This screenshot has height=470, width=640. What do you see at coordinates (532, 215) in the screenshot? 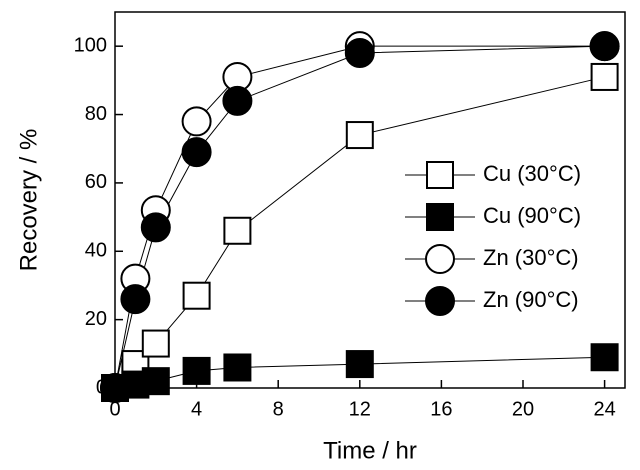
I see `legend-label: Cu (90°C)` at bounding box center [532, 215].